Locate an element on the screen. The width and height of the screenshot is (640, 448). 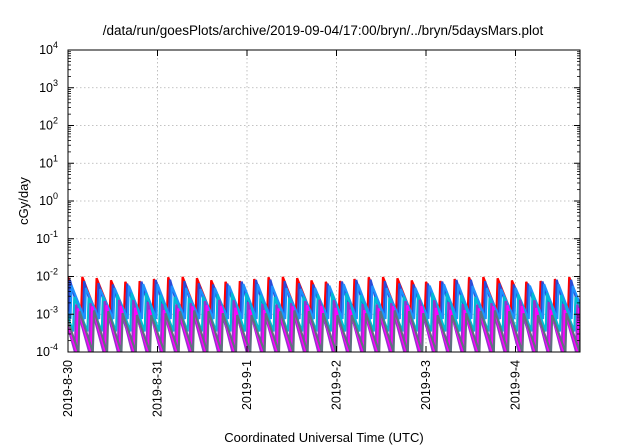
x-tick-label: 2019-9-1 is located at coordinates (247, 385).